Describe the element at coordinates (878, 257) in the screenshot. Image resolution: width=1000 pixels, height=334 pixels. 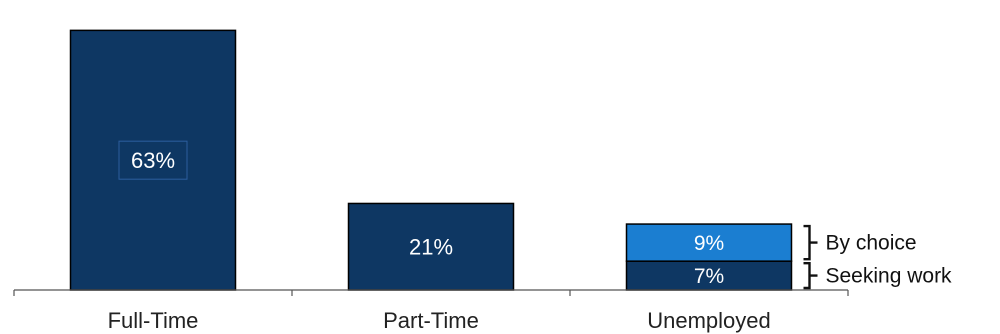
I see `annotations-layer: By choice Seeking work` at that location.